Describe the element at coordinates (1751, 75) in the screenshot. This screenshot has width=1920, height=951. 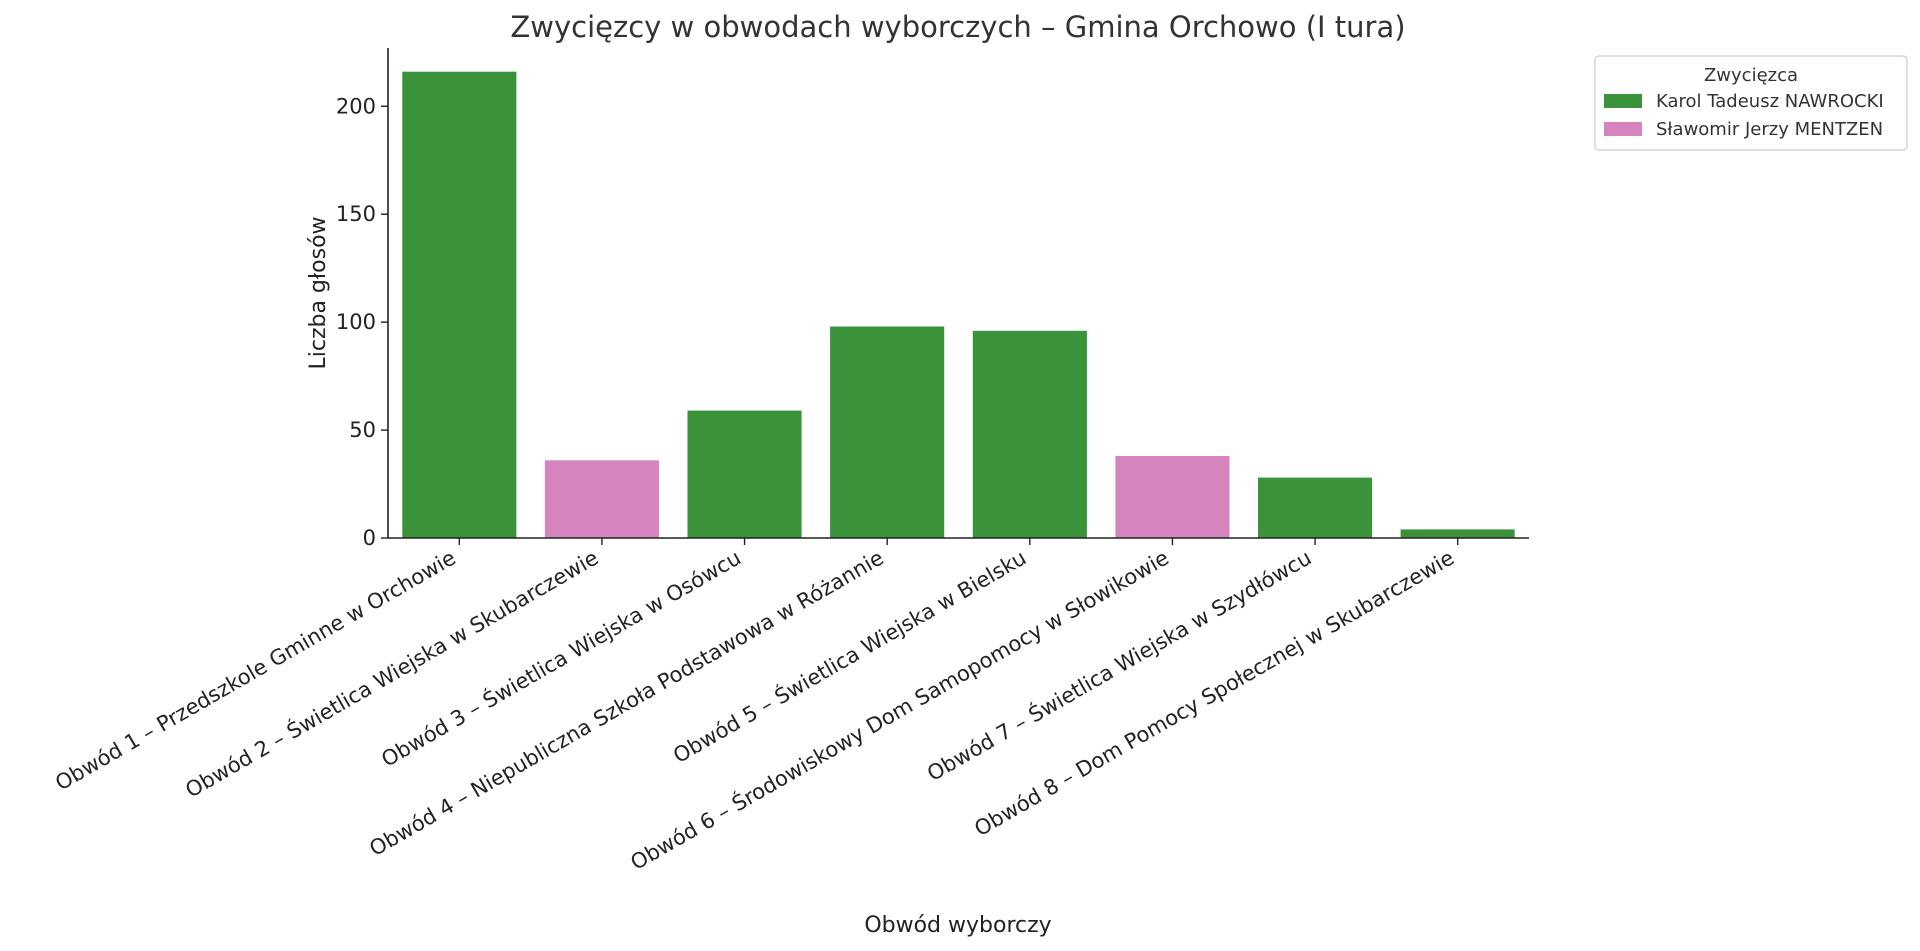
I see `legend-title: Zwycięzca` at that location.